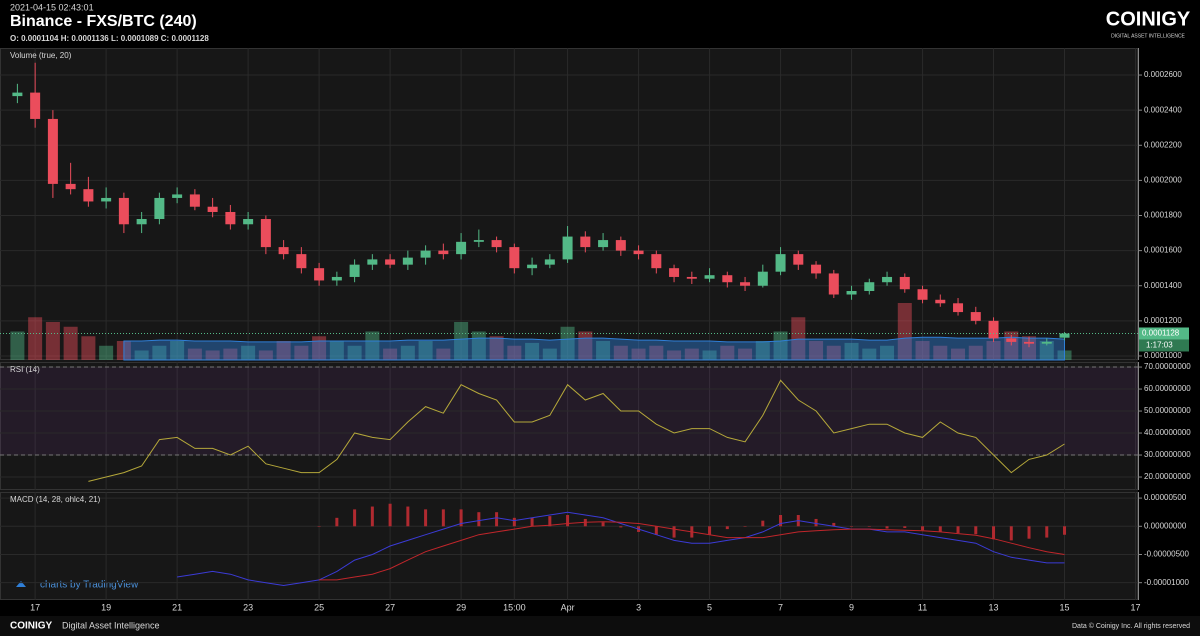 The height and width of the screenshot is (636, 1200). Describe the element at coordinates (461, 607) in the screenshot. I see `x-tick-label: 29` at that location.